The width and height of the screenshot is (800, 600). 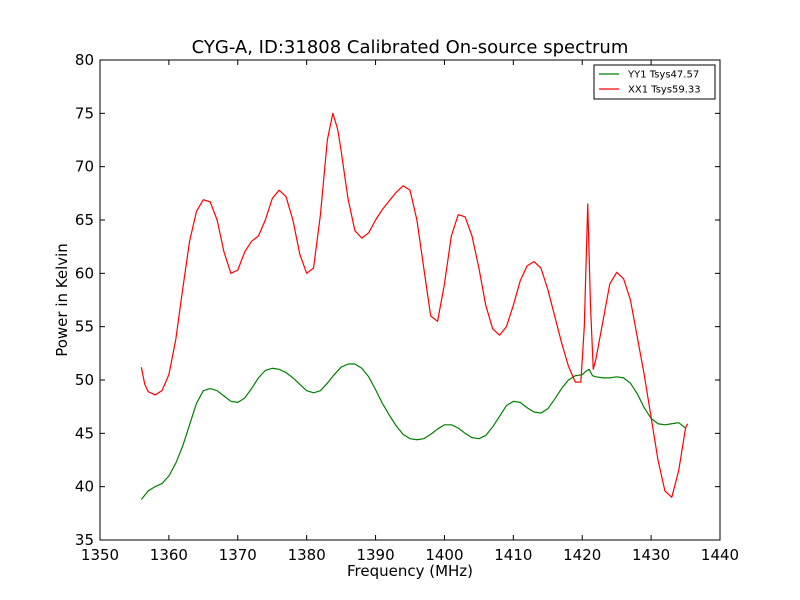 What do you see at coordinates (238, 555) in the screenshot?
I see `x-tick-label: 1370` at bounding box center [238, 555].